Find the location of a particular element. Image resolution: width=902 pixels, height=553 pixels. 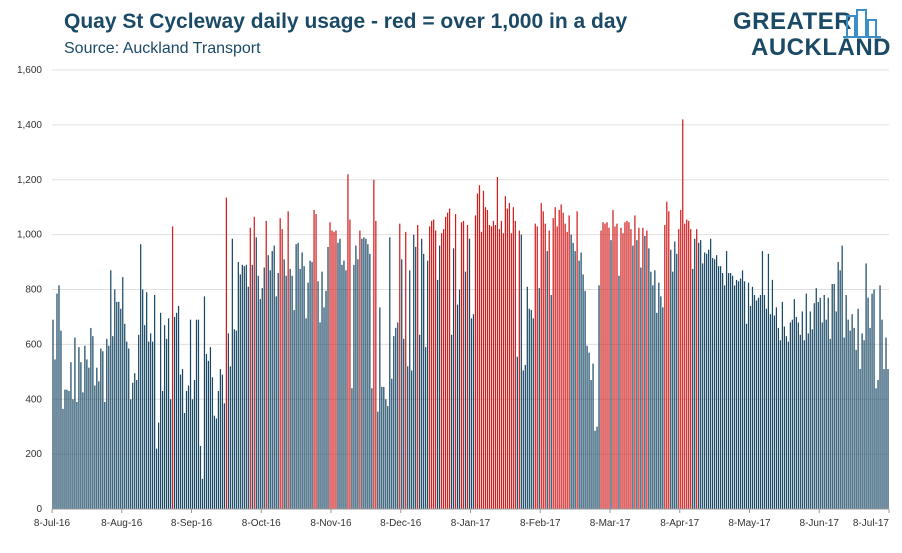

x-tick-label: 8-Apr-17 is located at coordinates (679, 523).